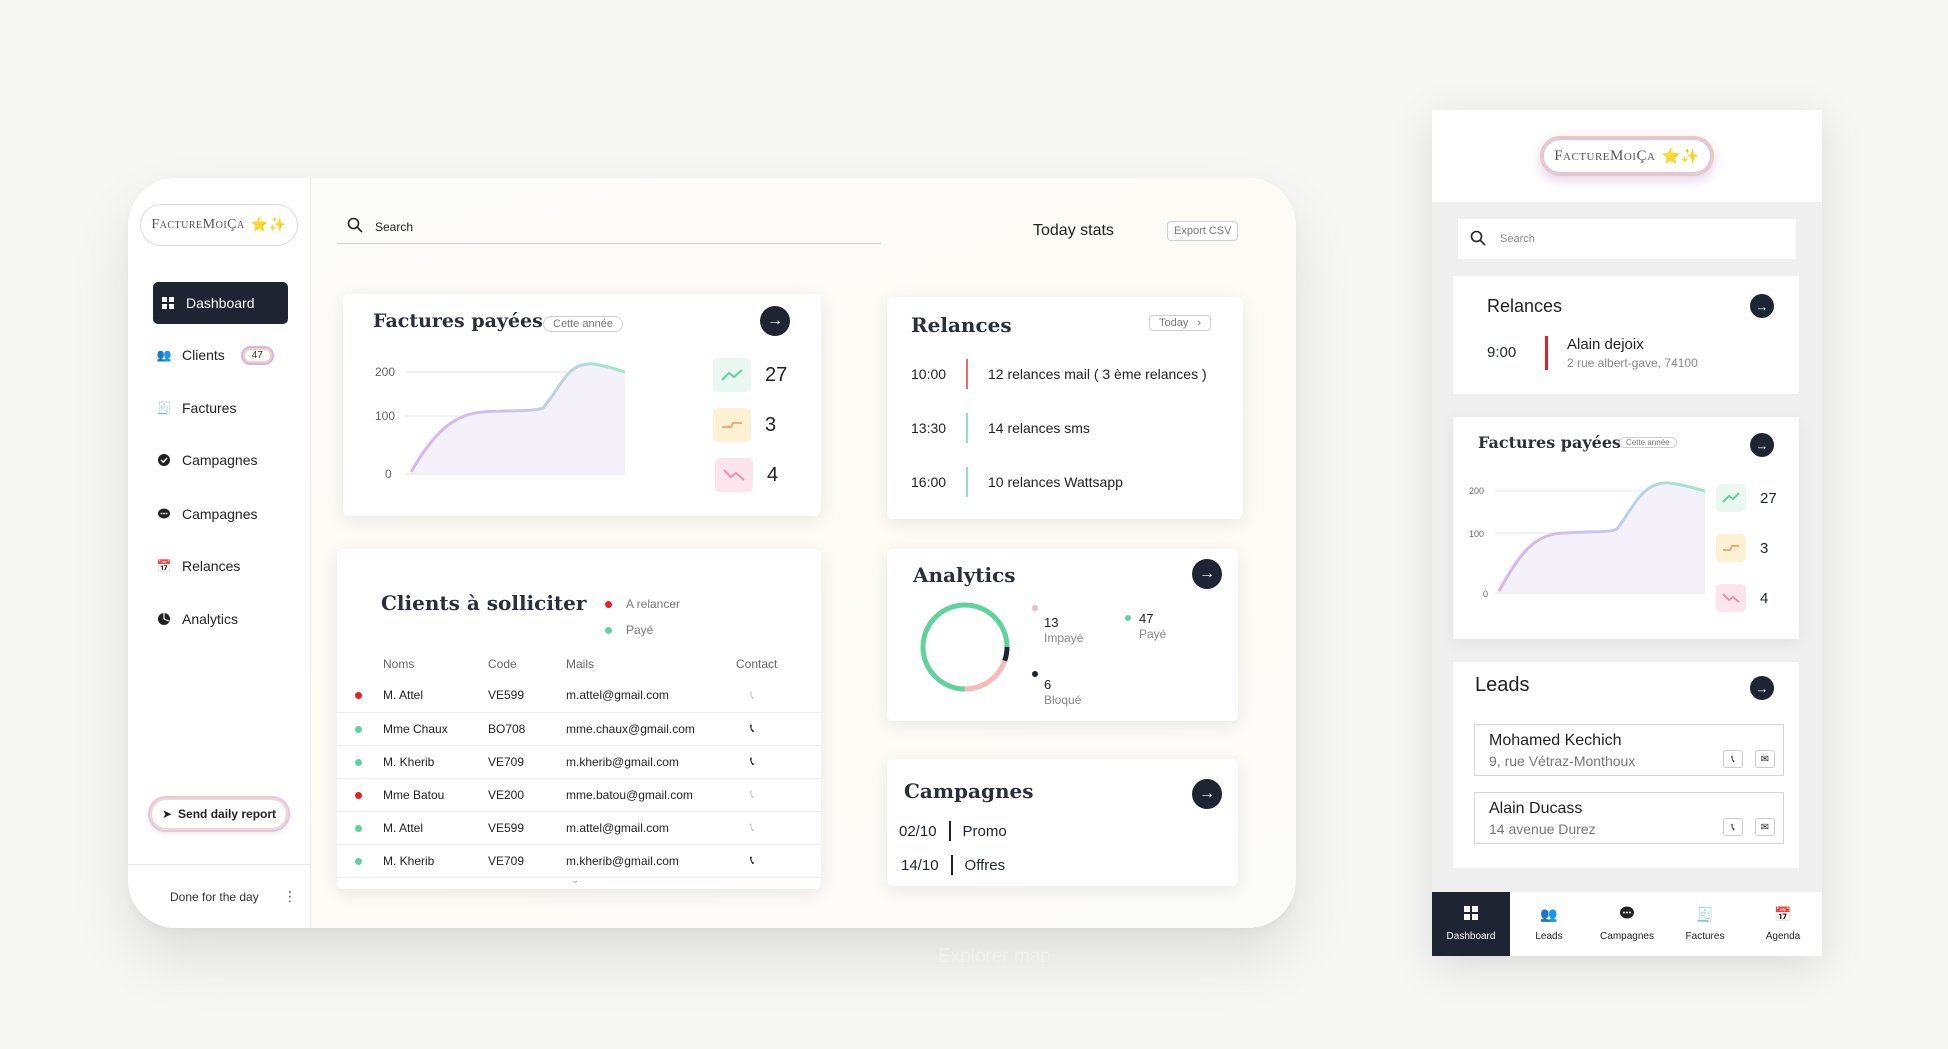  What do you see at coordinates (220, 460) in the screenshot?
I see `sidebar-item-campagnes: Campagnes` at bounding box center [220, 460].